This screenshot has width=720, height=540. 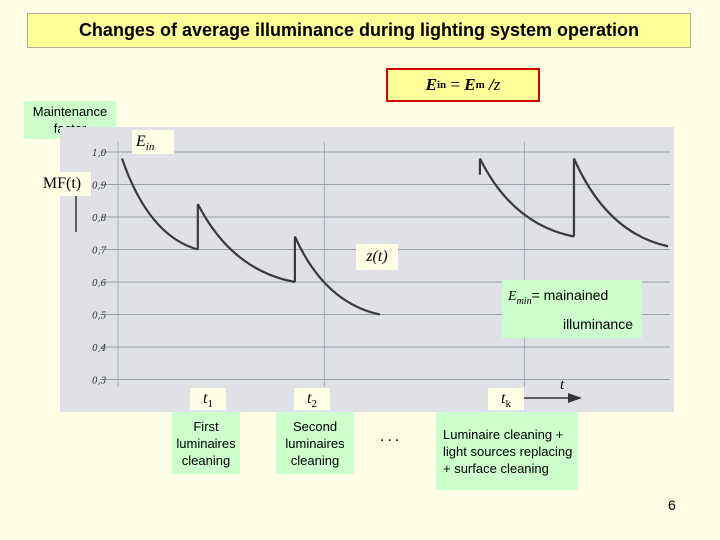 What do you see at coordinates (506, 399) in the screenshot?
I see `tk-label: tk` at bounding box center [506, 399].